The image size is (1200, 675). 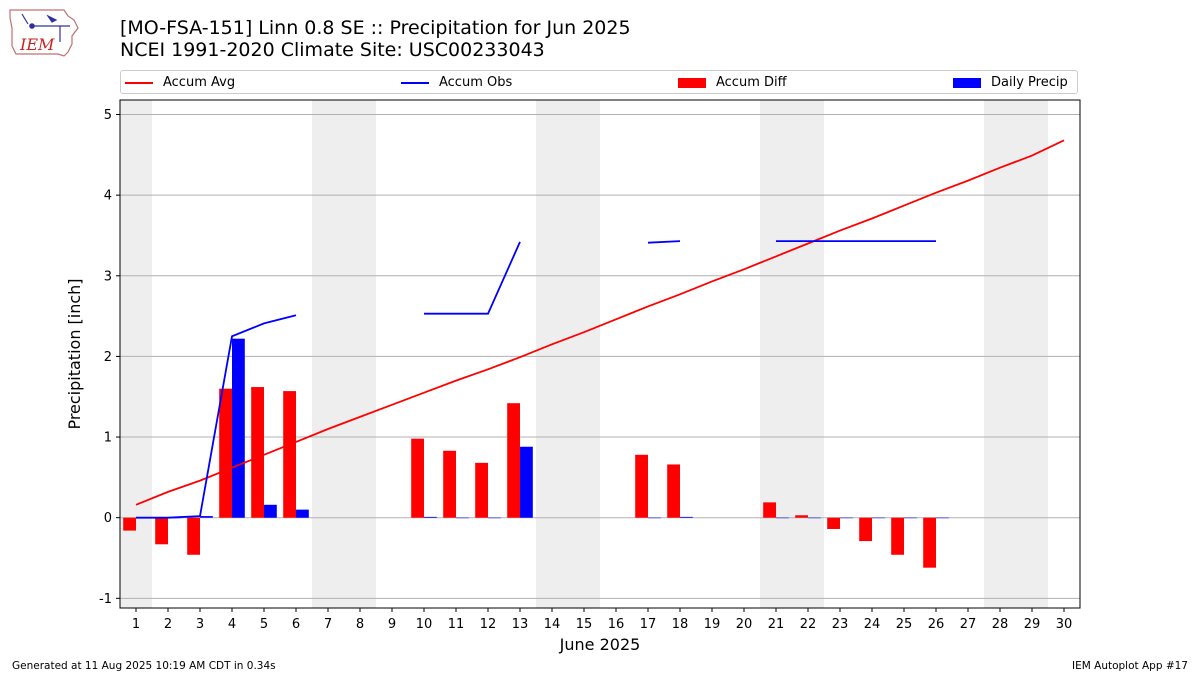 I want to click on legend-label: Accum Obs, so click(x=476, y=82).